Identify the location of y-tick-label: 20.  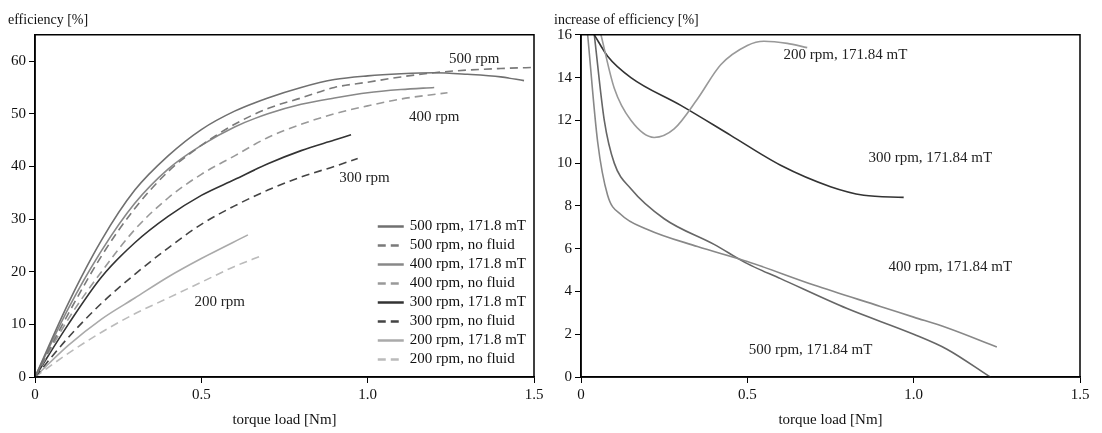
(18, 270).